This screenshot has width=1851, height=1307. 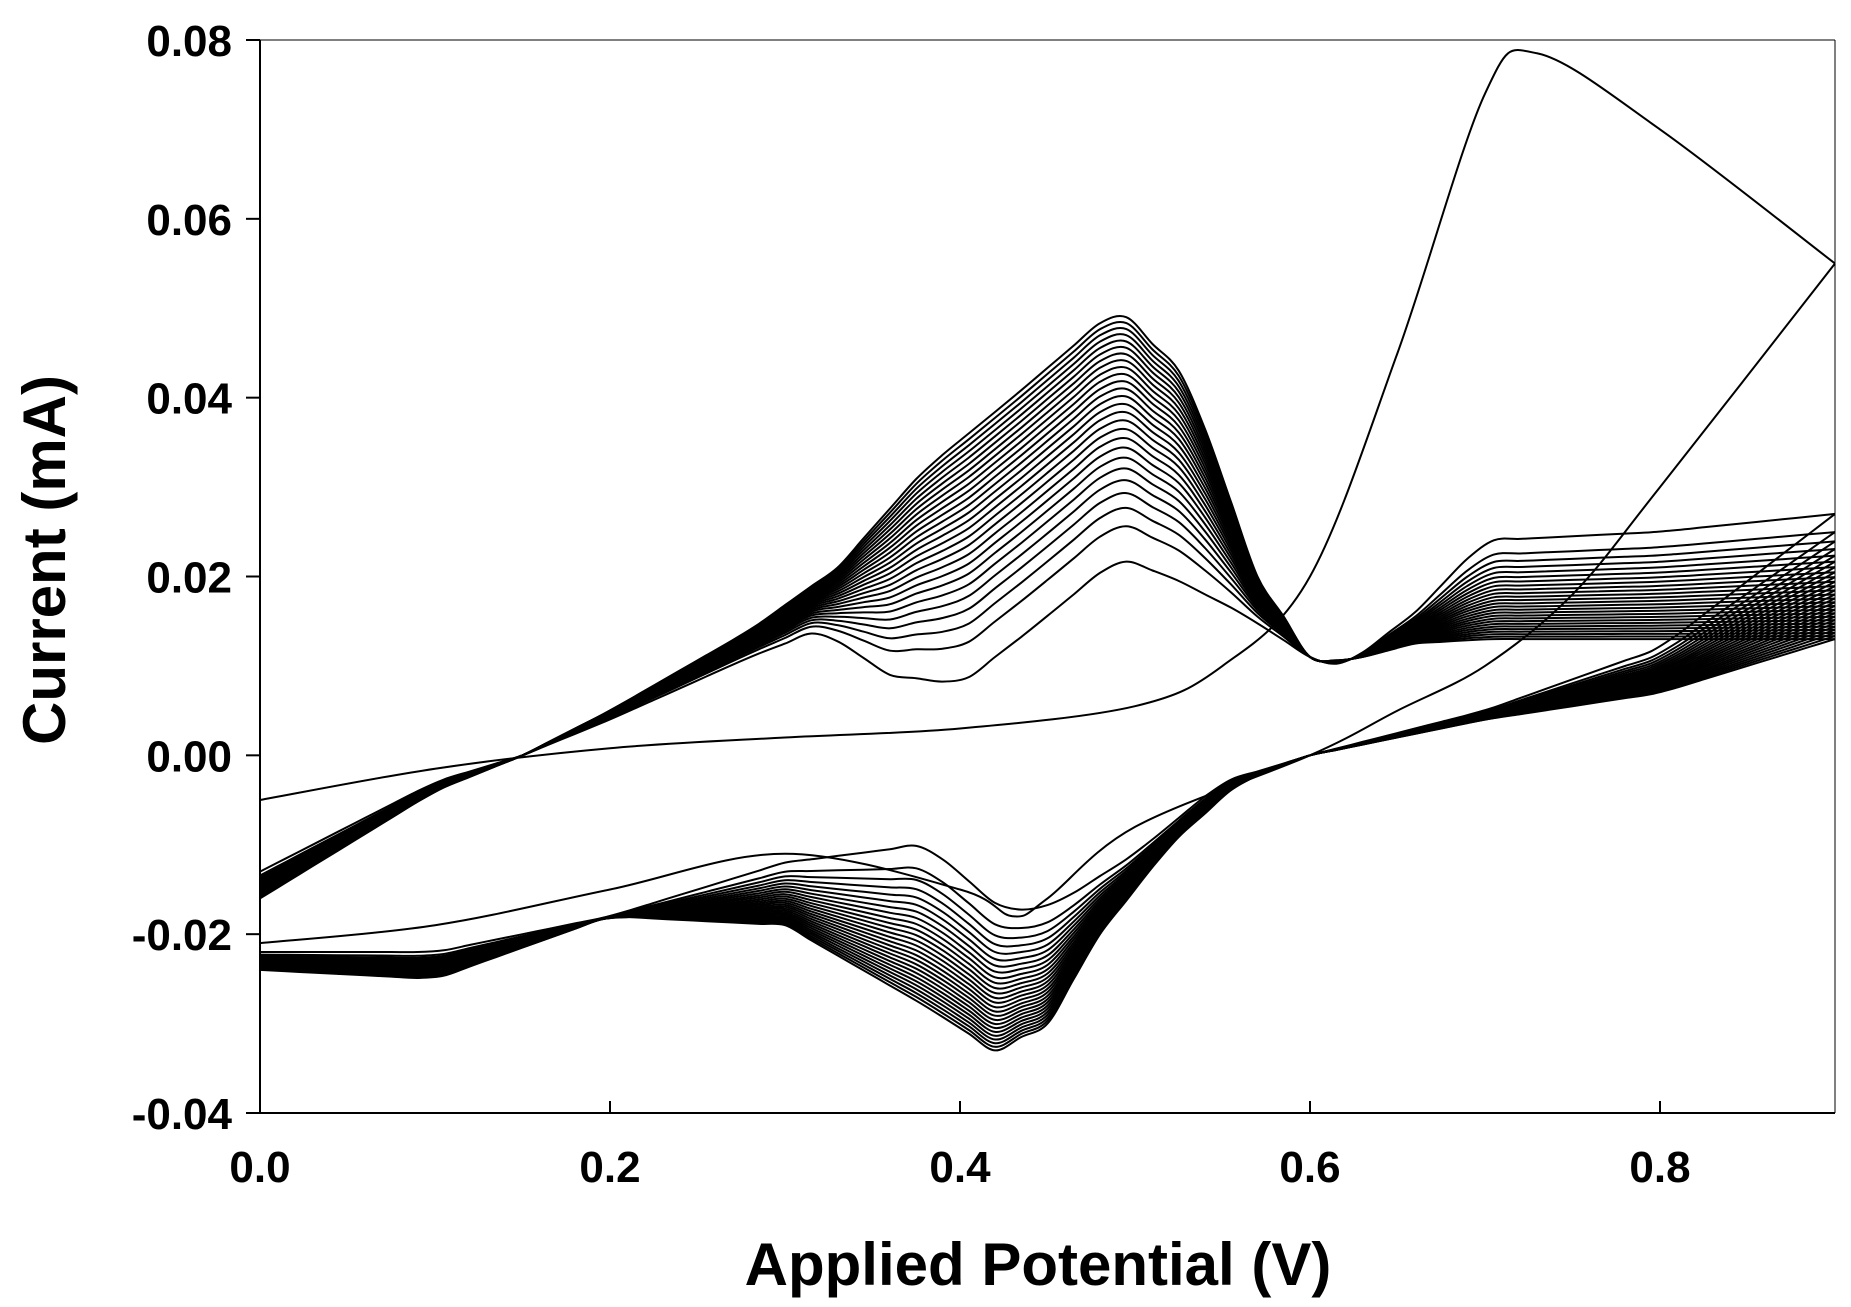 What do you see at coordinates (259, 1167) in the screenshot?
I see `x-tick-label: 0.0` at bounding box center [259, 1167].